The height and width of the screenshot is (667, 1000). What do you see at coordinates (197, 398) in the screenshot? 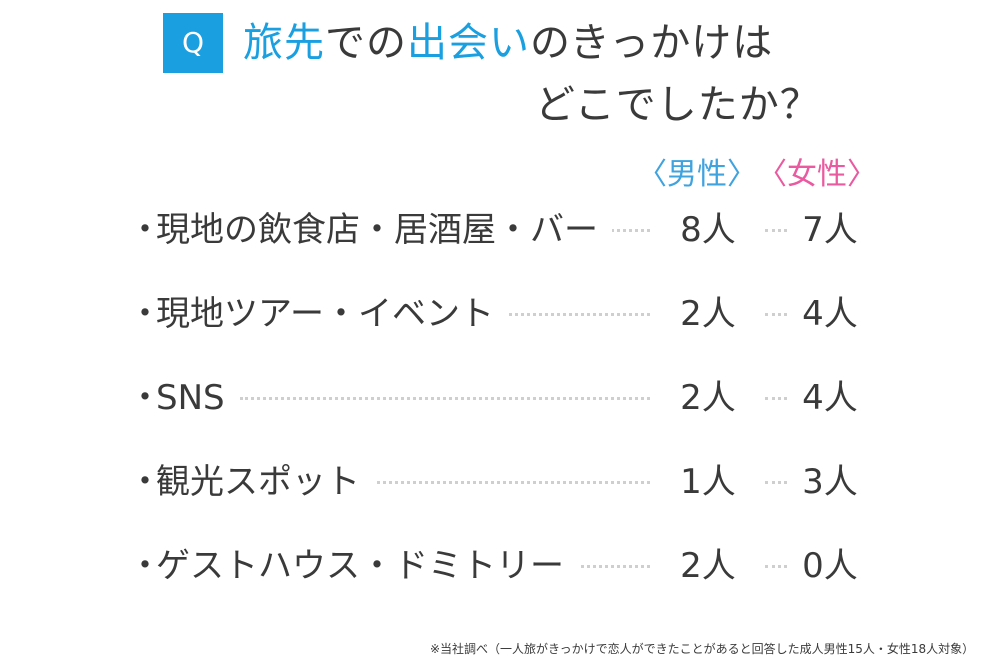
I see `row-label: SNS` at bounding box center [197, 398].